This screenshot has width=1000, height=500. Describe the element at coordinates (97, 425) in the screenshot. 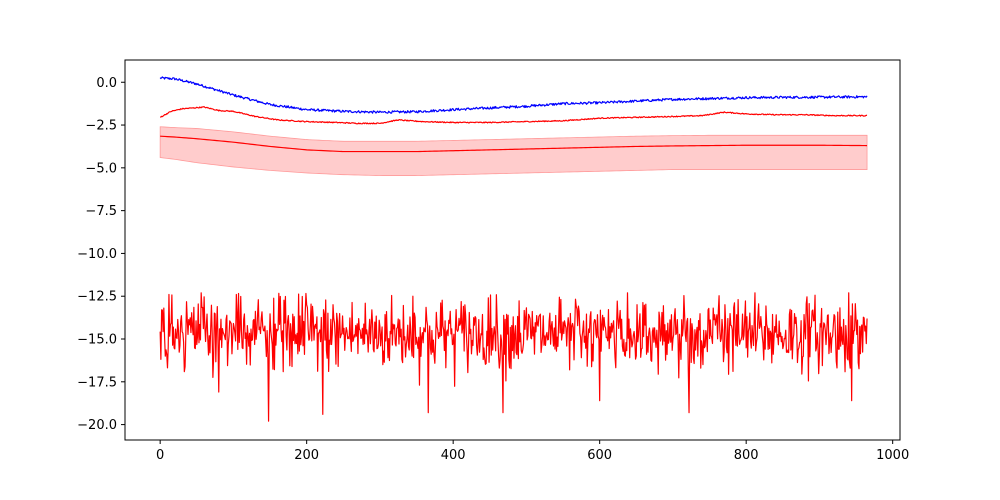

I see `y-tick-label: −20.0` at that location.